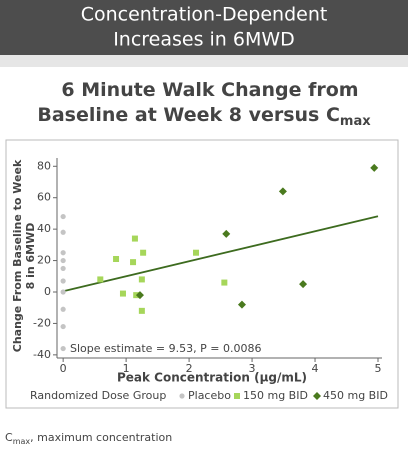 The image size is (408, 449). What do you see at coordinates (188, 115) in the screenshot?
I see `chart-title-text: Baseline at Week 8 versus C` at bounding box center [188, 115].